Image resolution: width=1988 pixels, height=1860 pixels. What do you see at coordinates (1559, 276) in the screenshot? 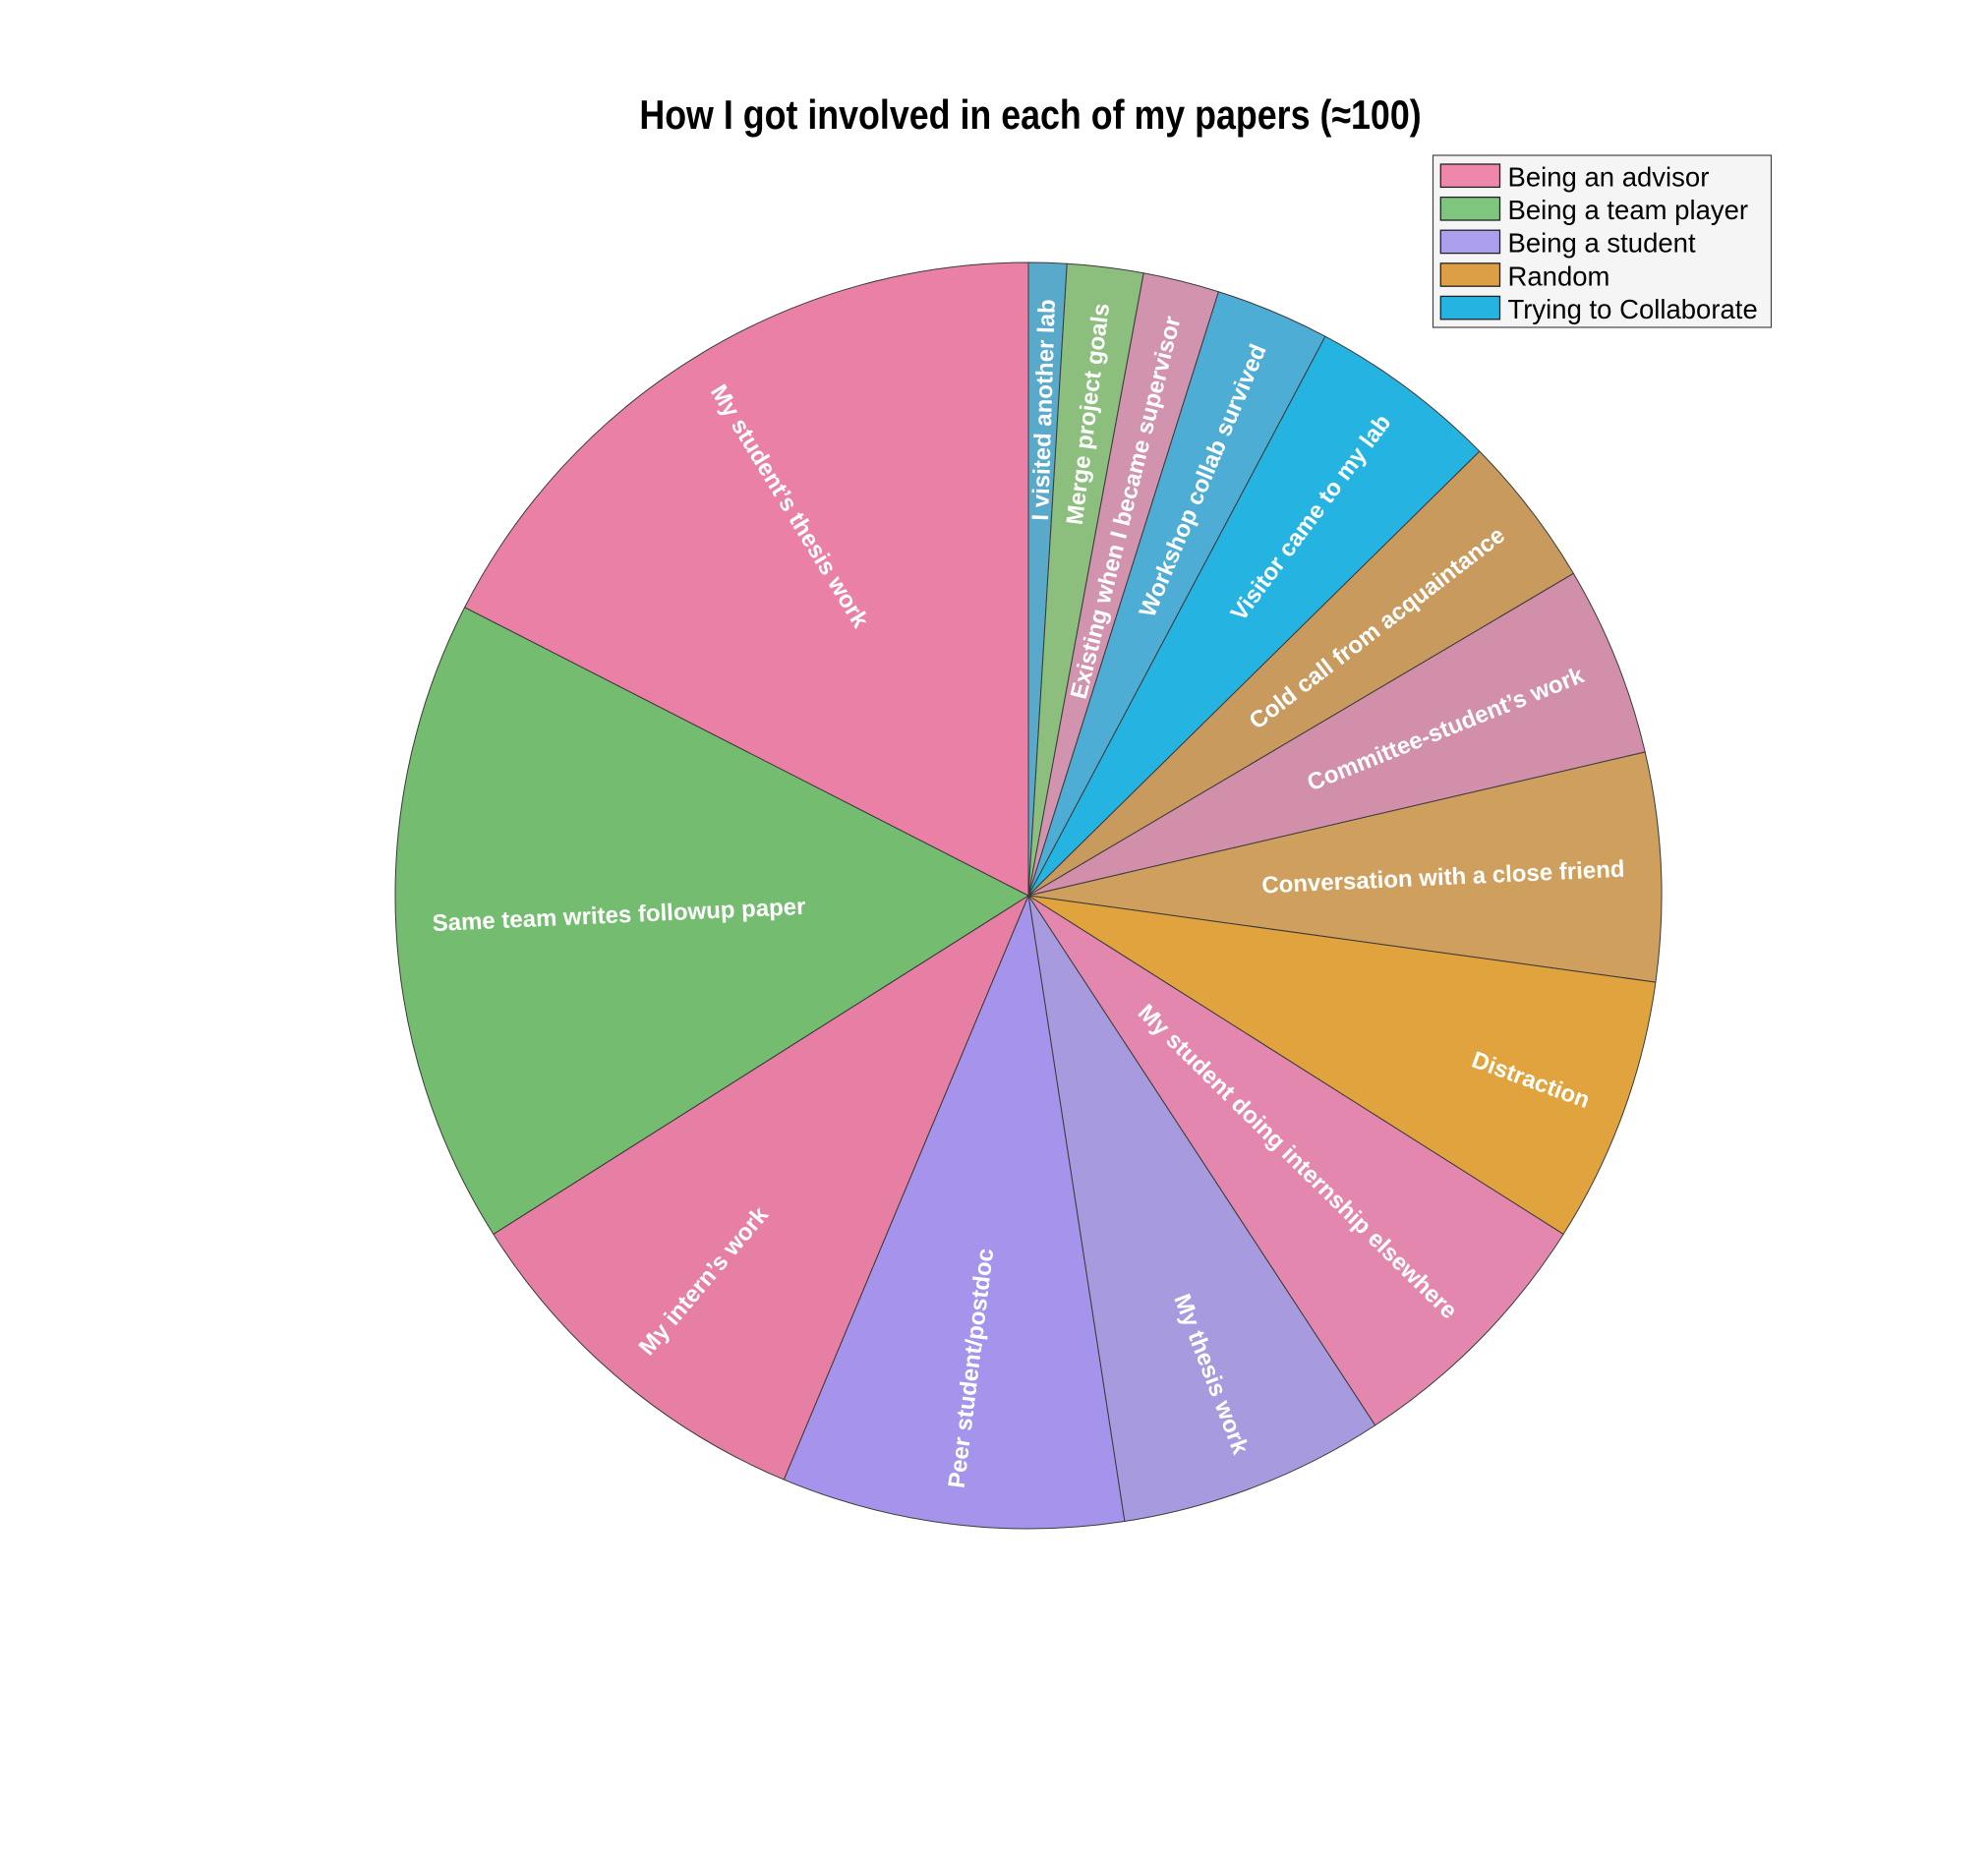
I see `svg-text: Random` at bounding box center [1559, 276].